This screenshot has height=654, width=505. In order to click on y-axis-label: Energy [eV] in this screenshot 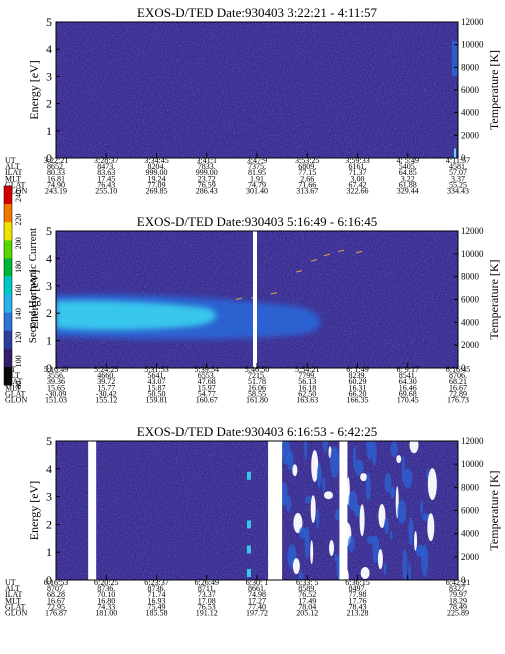, I will do `click(34, 510)`.